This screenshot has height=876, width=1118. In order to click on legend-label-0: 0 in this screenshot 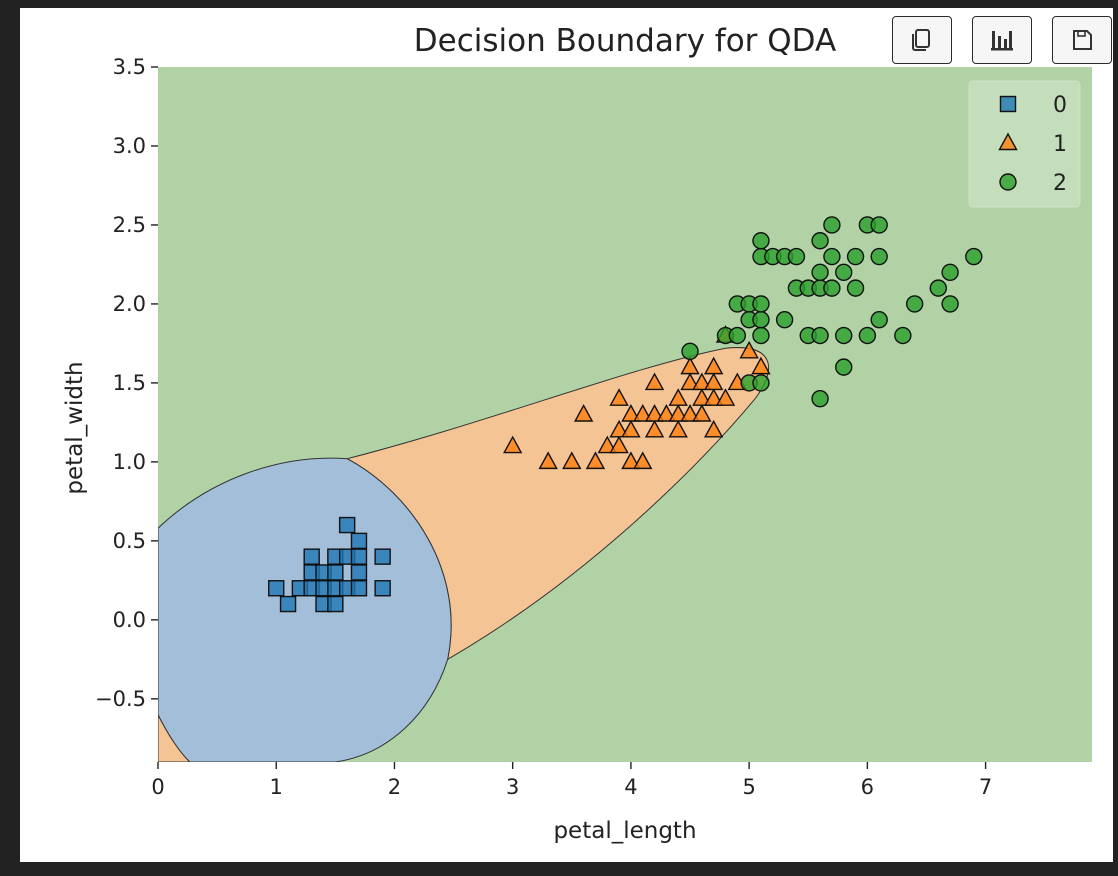, I will do `click(1060, 105)`.